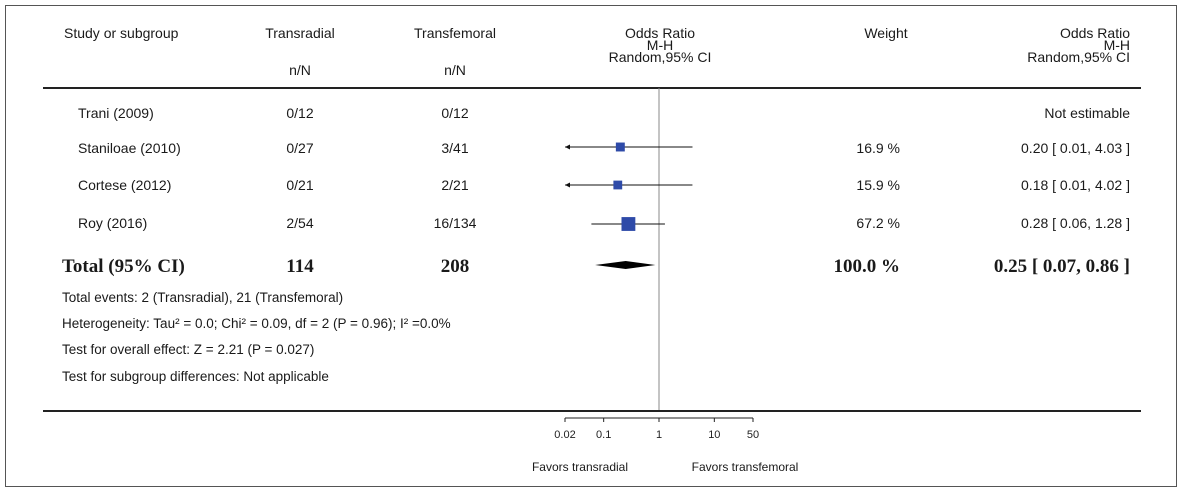 The width and height of the screenshot is (1184, 494). I want to click on study-tr-1: 0/27, so click(300, 148).